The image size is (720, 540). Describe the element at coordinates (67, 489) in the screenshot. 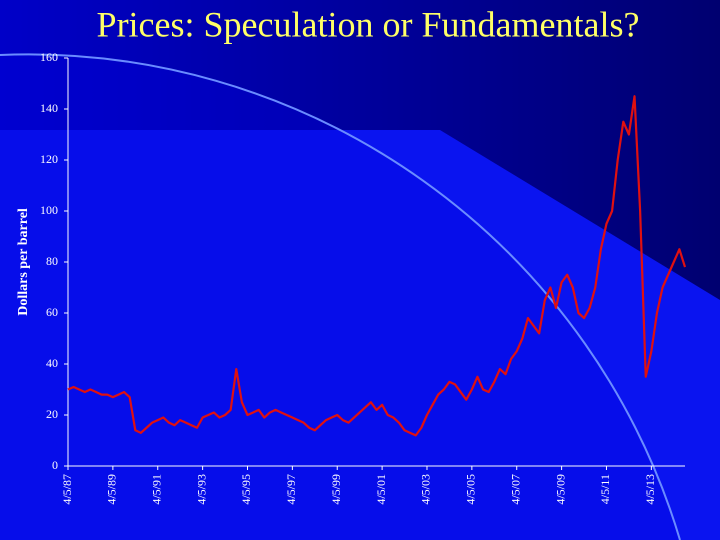

I see `x-tick-label: 4/5/87` at that location.